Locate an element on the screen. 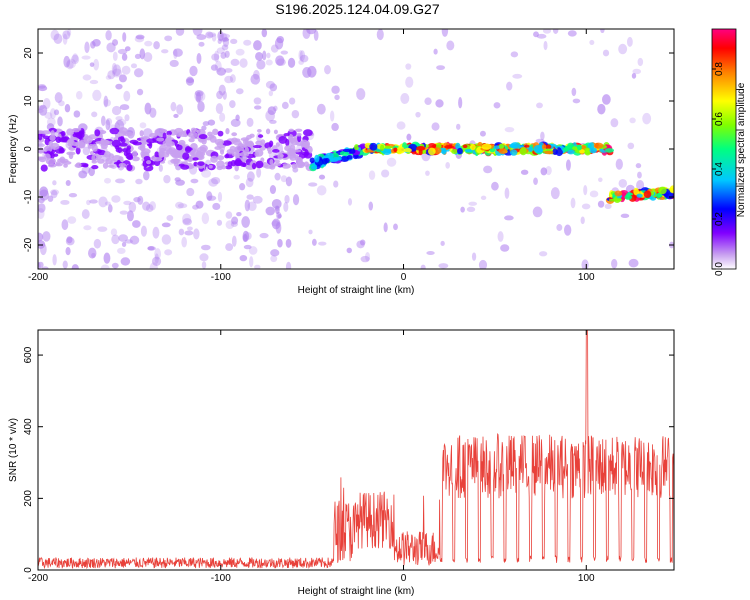 This screenshot has height=600, width=750. x-tick-label: 0 is located at coordinates (404, 578).